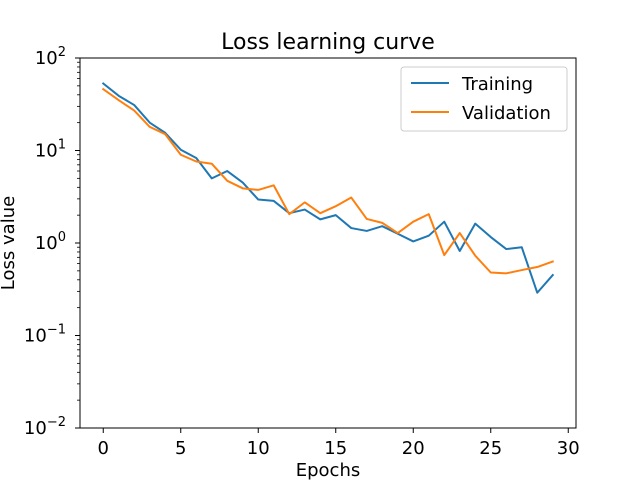 Image resolution: width=640 pixels, height=480 pixels. What do you see at coordinates (568, 448) in the screenshot?
I see `x-tick-label: 30` at bounding box center [568, 448].